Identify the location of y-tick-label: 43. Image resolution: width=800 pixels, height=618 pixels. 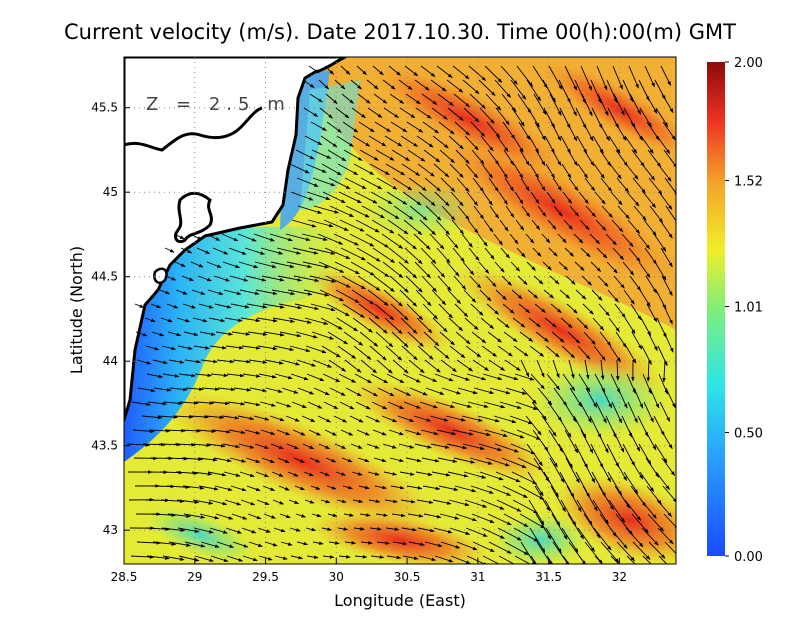
(110, 530).